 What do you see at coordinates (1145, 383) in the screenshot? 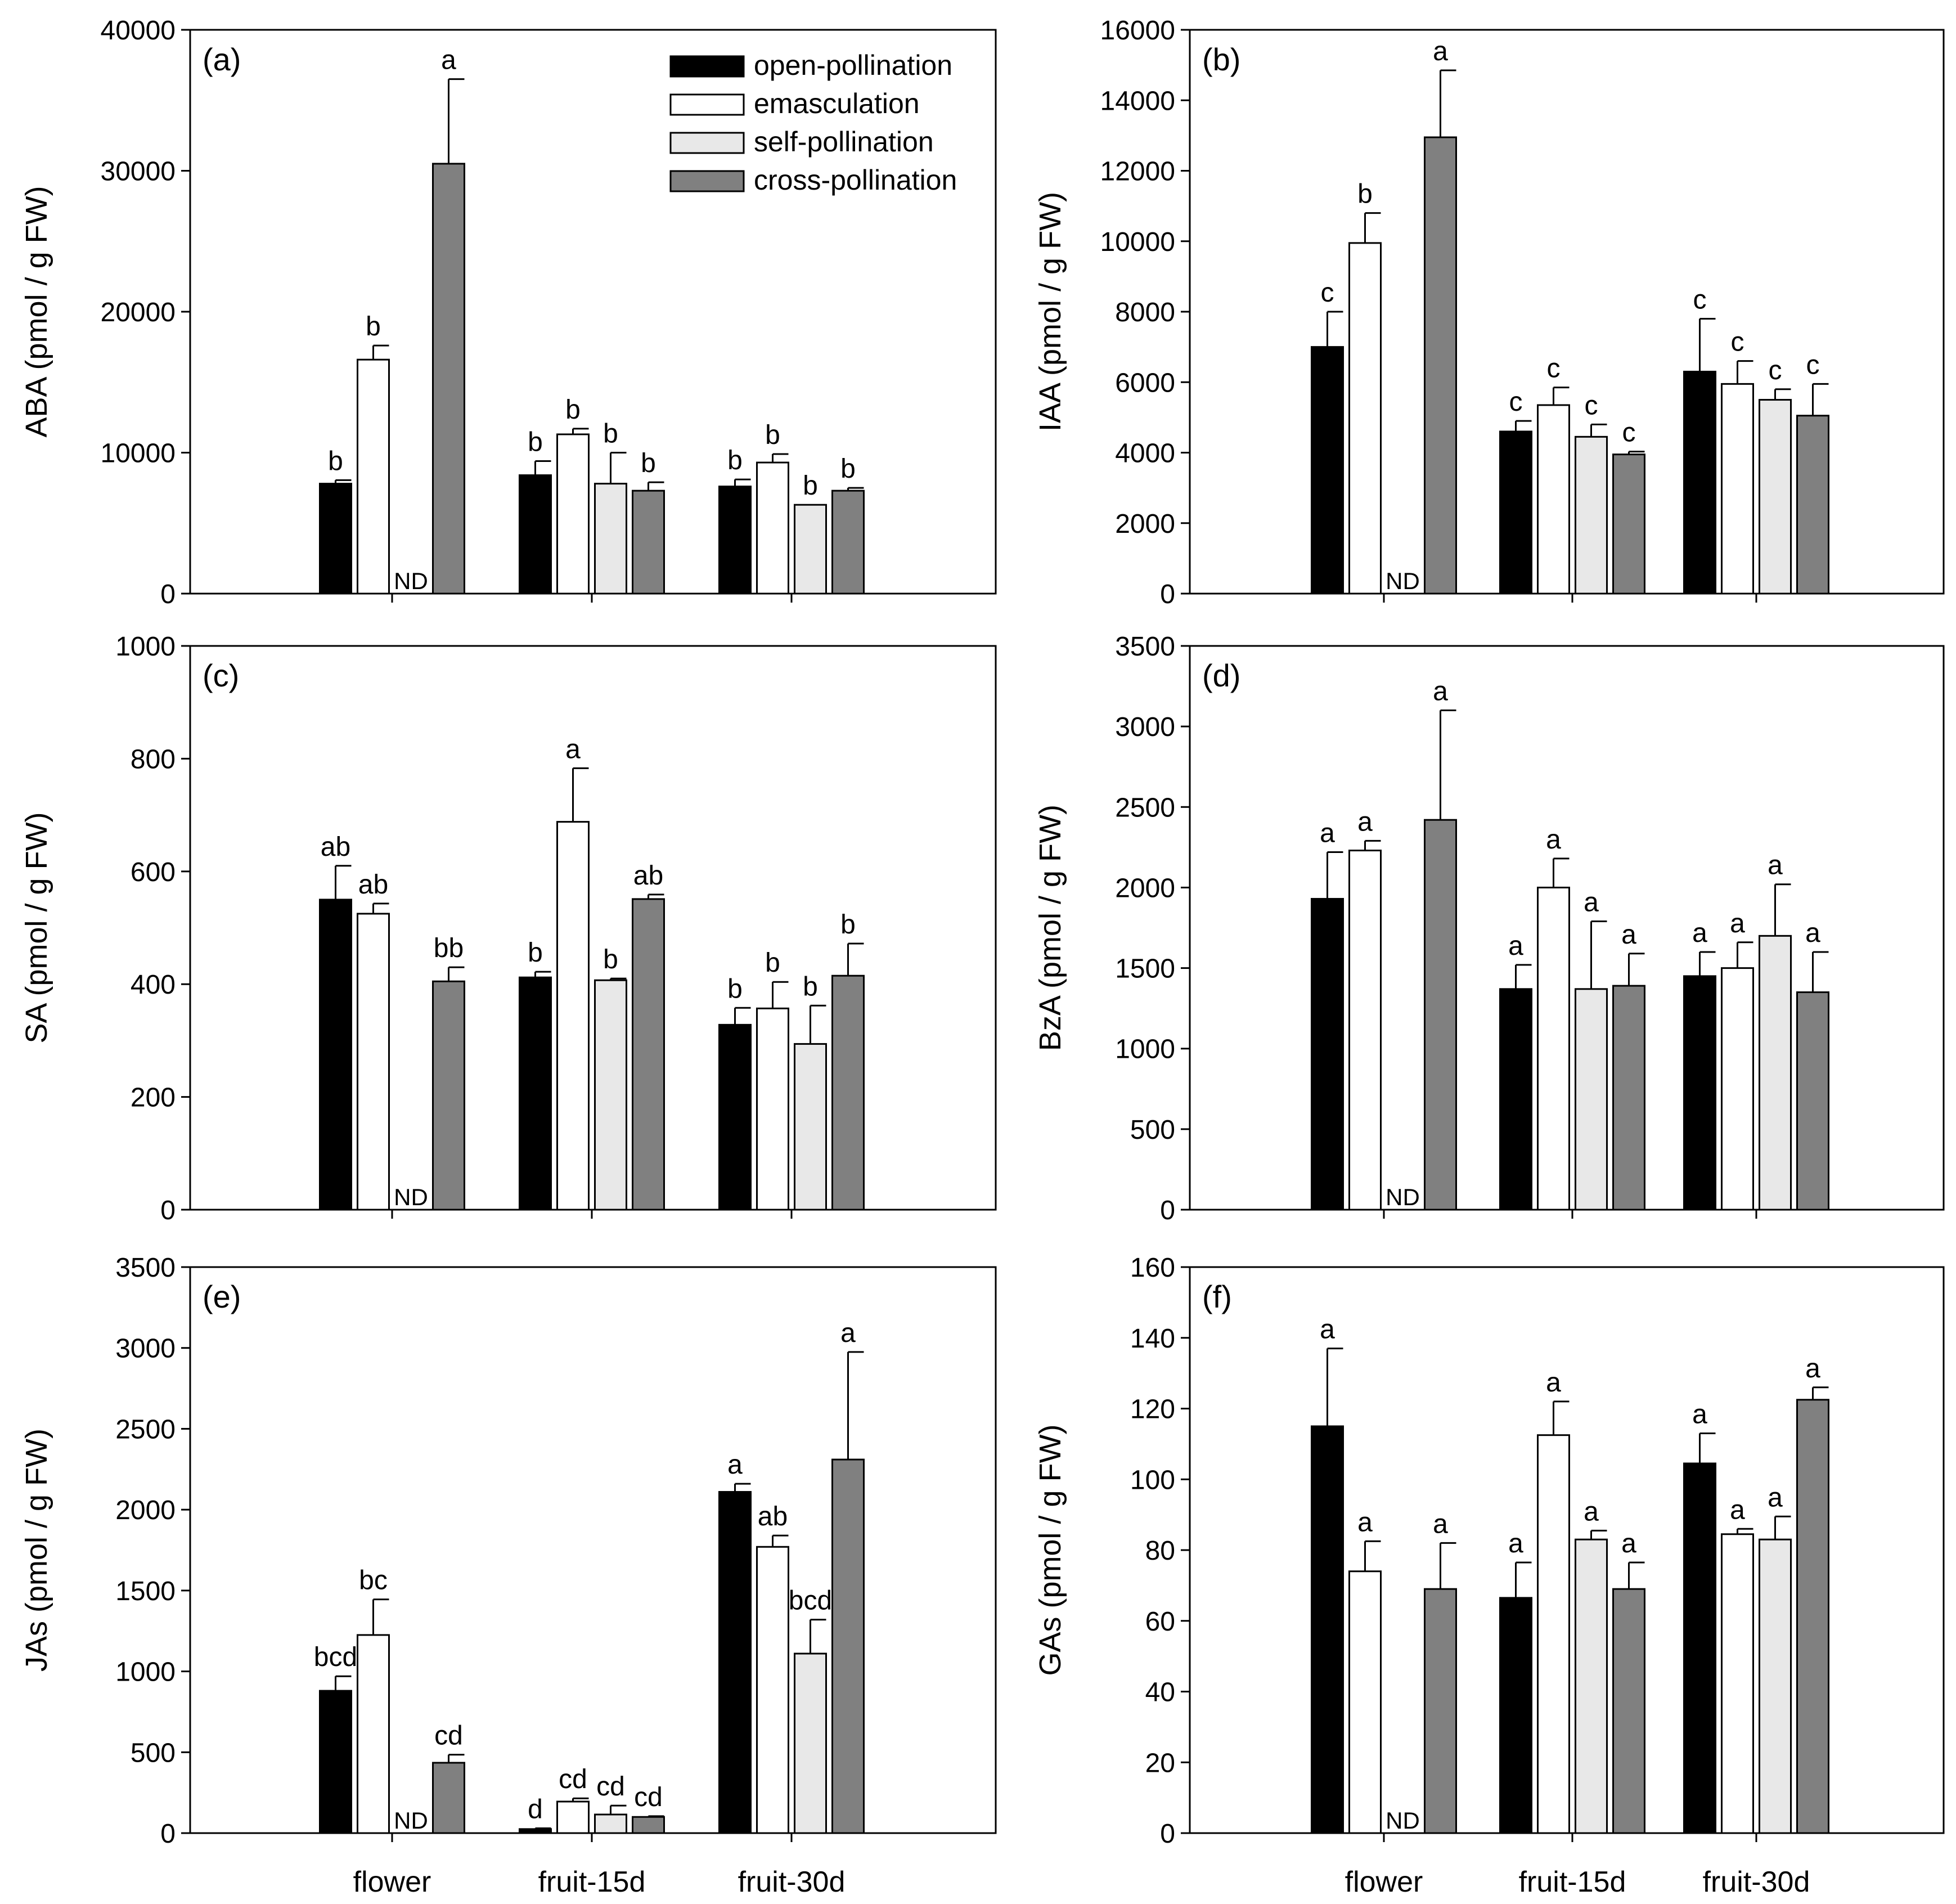
I see `y-tick-label: 6000` at bounding box center [1145, 383].